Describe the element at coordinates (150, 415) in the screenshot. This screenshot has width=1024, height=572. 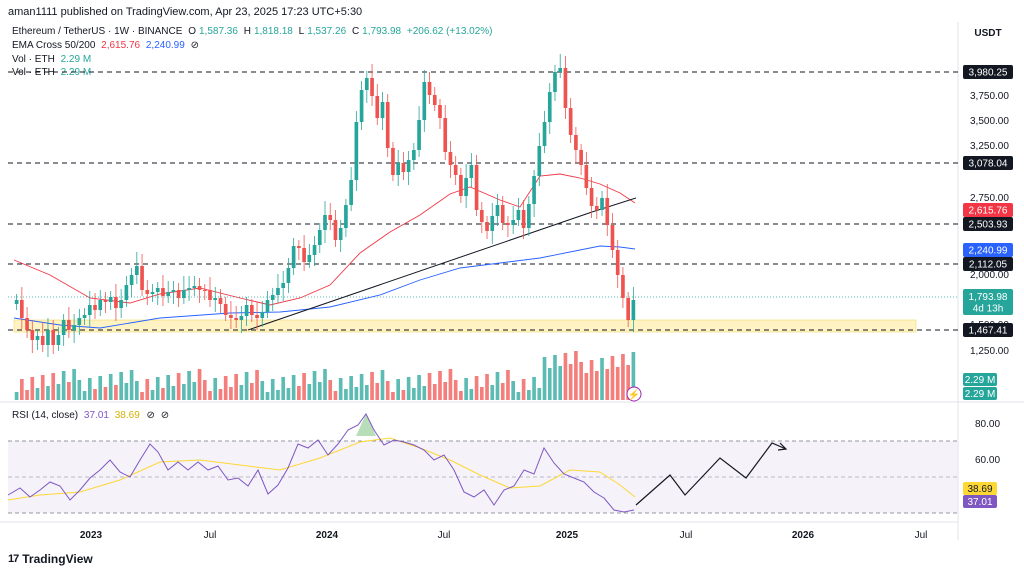
I see `rsi-hide-icon: ⊘` at that location.